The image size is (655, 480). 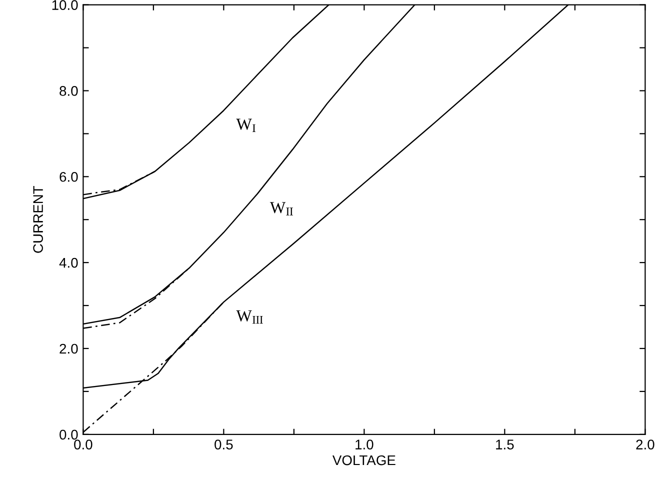 I want to click on x-tick-label: 2.0, so click(x=645, y=445).